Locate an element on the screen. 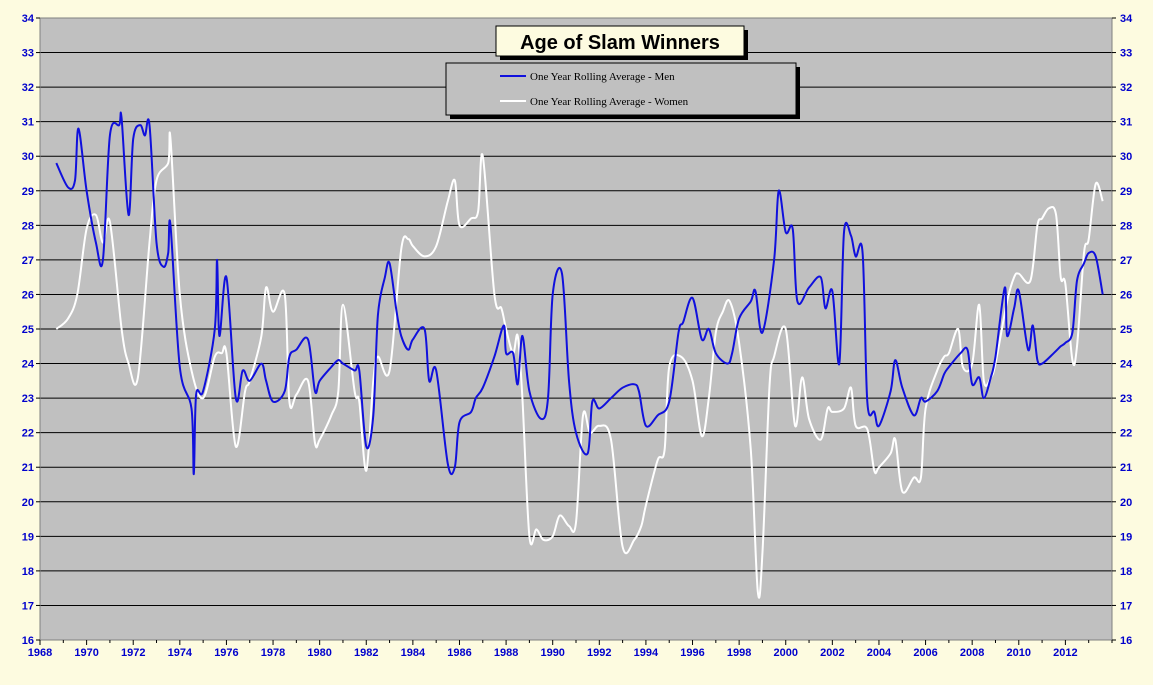 The width and height of the screenshot is (1153, 685). y-tick-label-left: 26 is located at coordinates (28, 295).